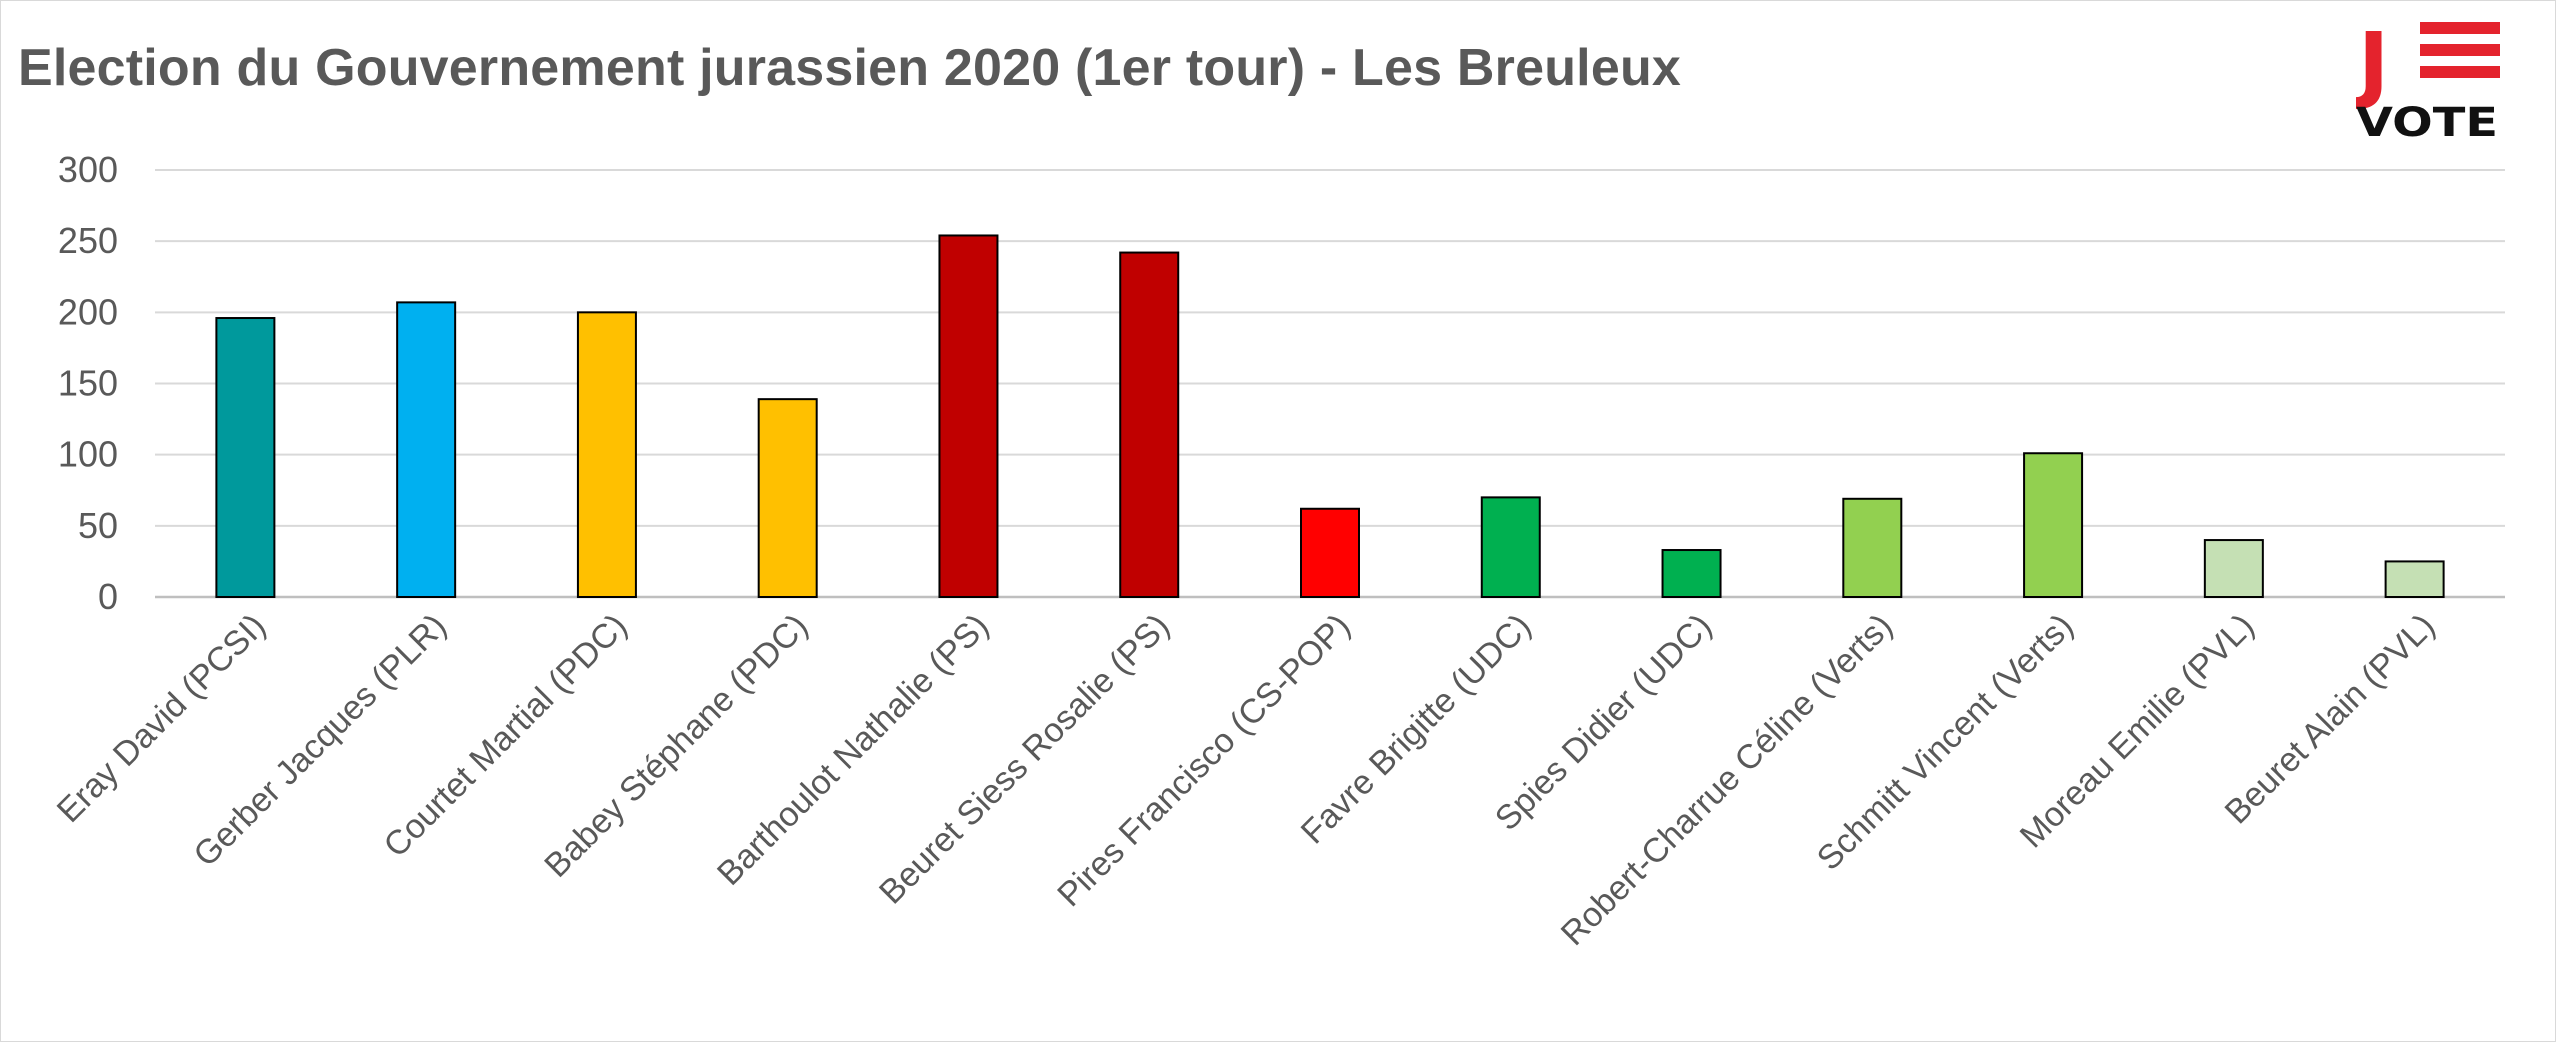  What do you see at coordinates (108, 596) in the screenshot?
I see `y-tick-label: 0` at bounding box center [108, 596].